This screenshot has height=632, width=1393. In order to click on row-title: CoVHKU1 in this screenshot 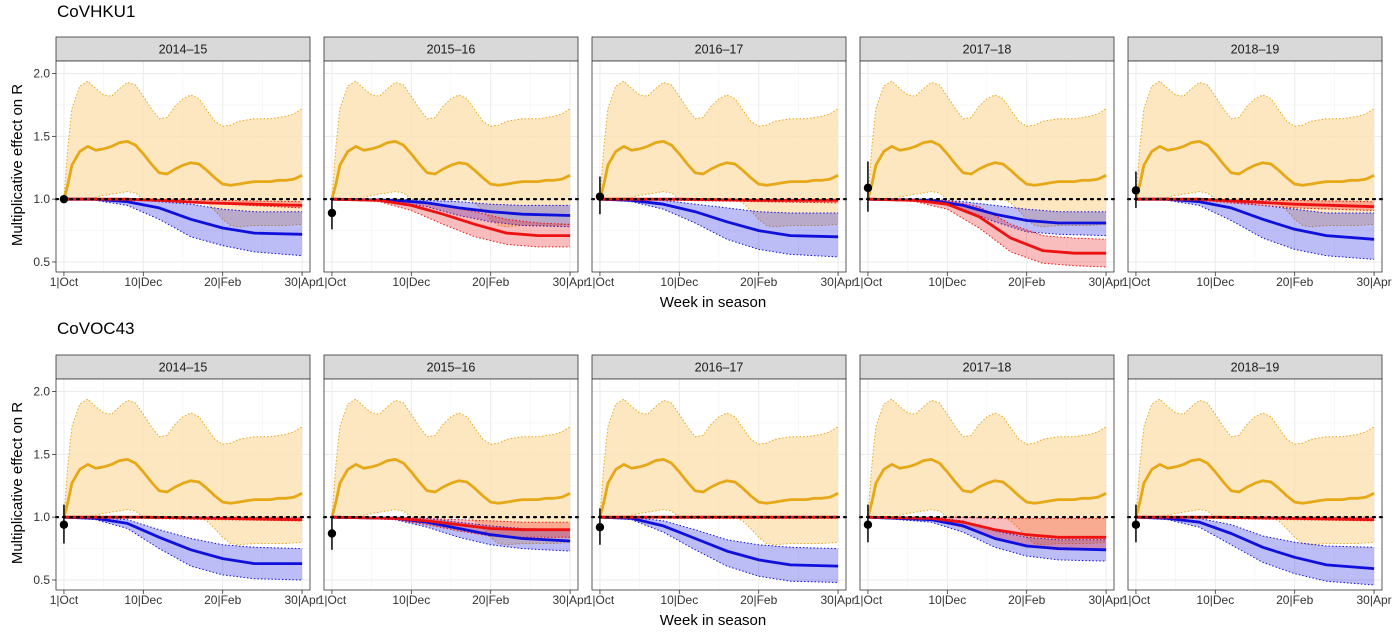, I will do `click(96, 11)`.